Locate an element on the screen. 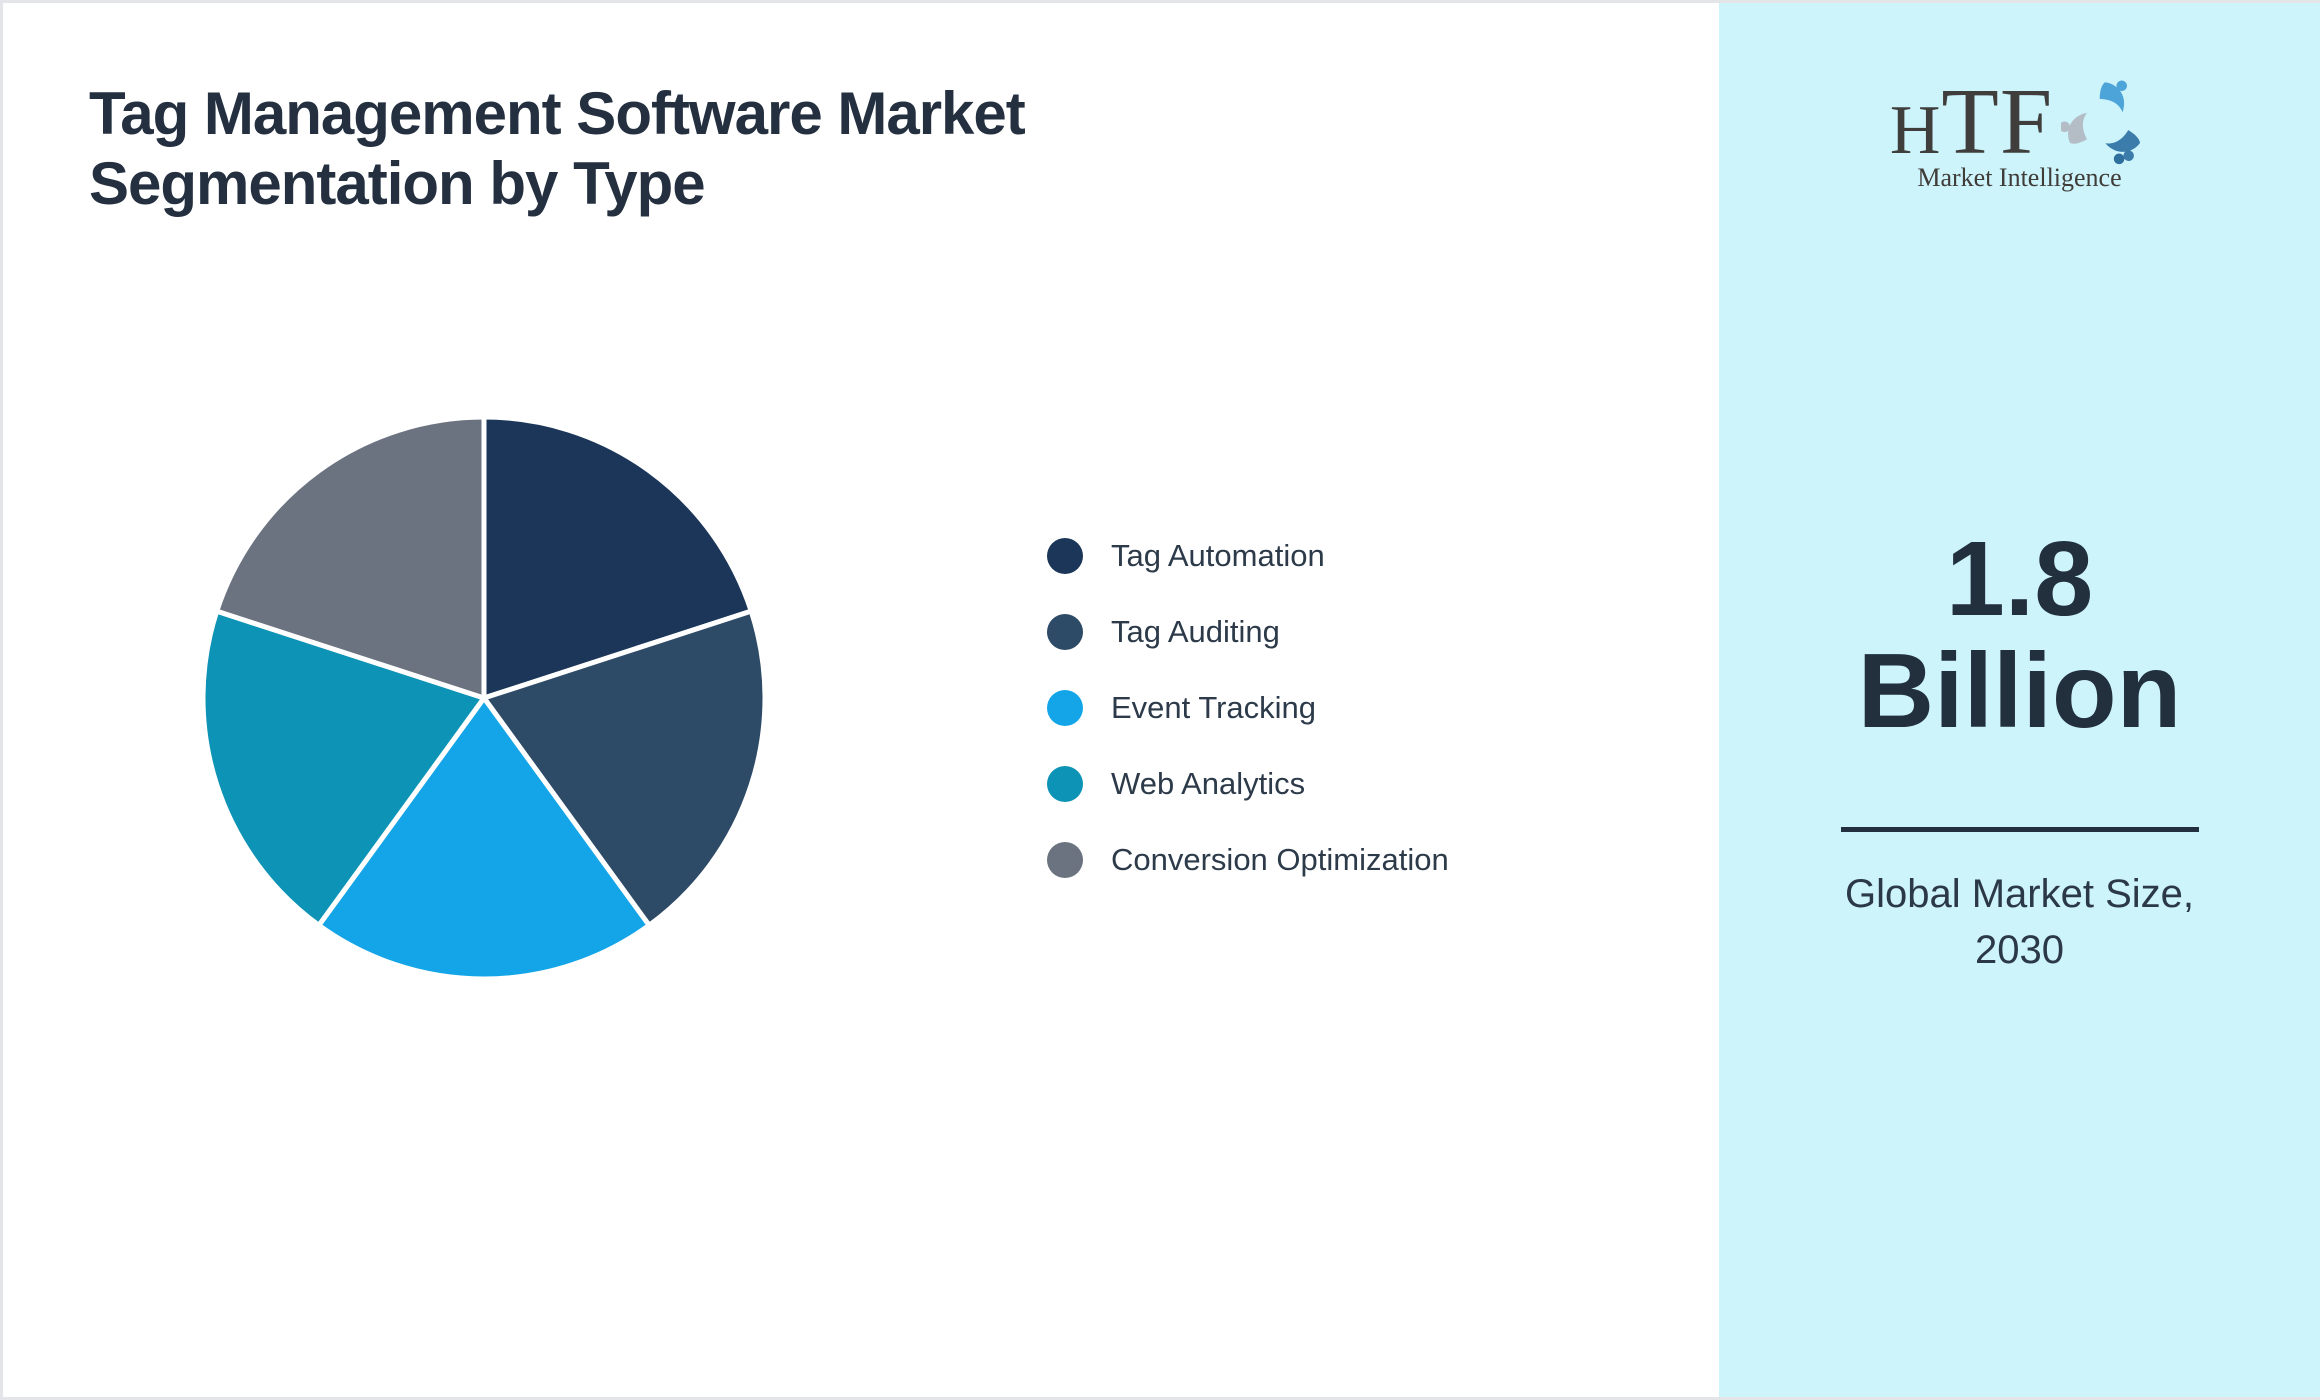 The image size is (2320, 1400). pie-chart is located at coordinates (484, 698).